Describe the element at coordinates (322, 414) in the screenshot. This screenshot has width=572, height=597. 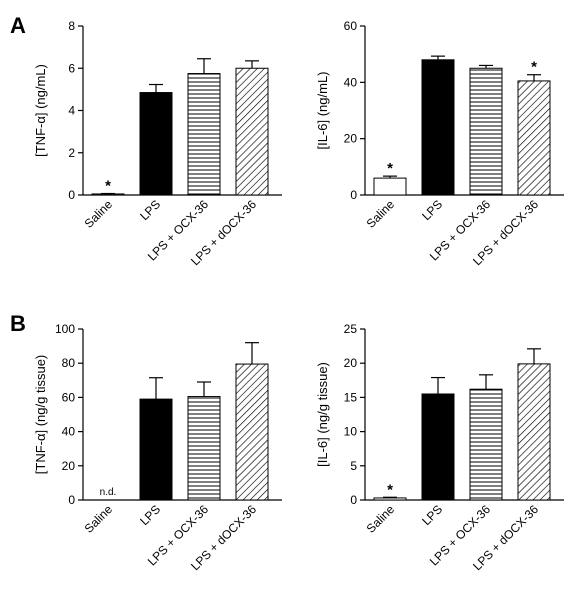
I see `y-axis-title: [IL-6] (ng/g tissue)` at that location.